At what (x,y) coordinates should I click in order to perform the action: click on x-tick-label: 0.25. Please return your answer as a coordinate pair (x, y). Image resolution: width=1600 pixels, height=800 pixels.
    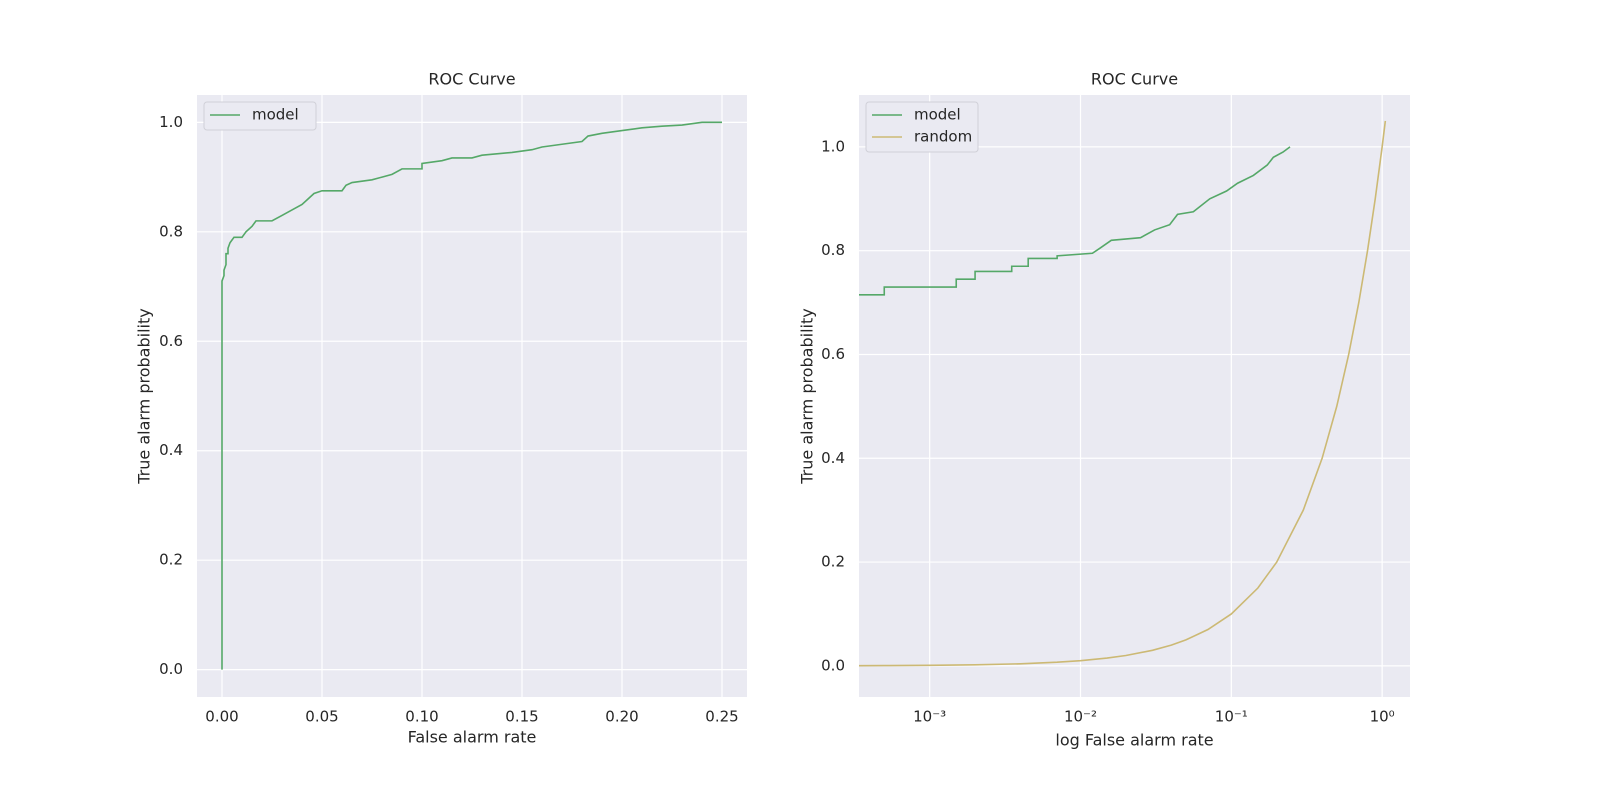
    Looking at the image, I should click on (721, 717).